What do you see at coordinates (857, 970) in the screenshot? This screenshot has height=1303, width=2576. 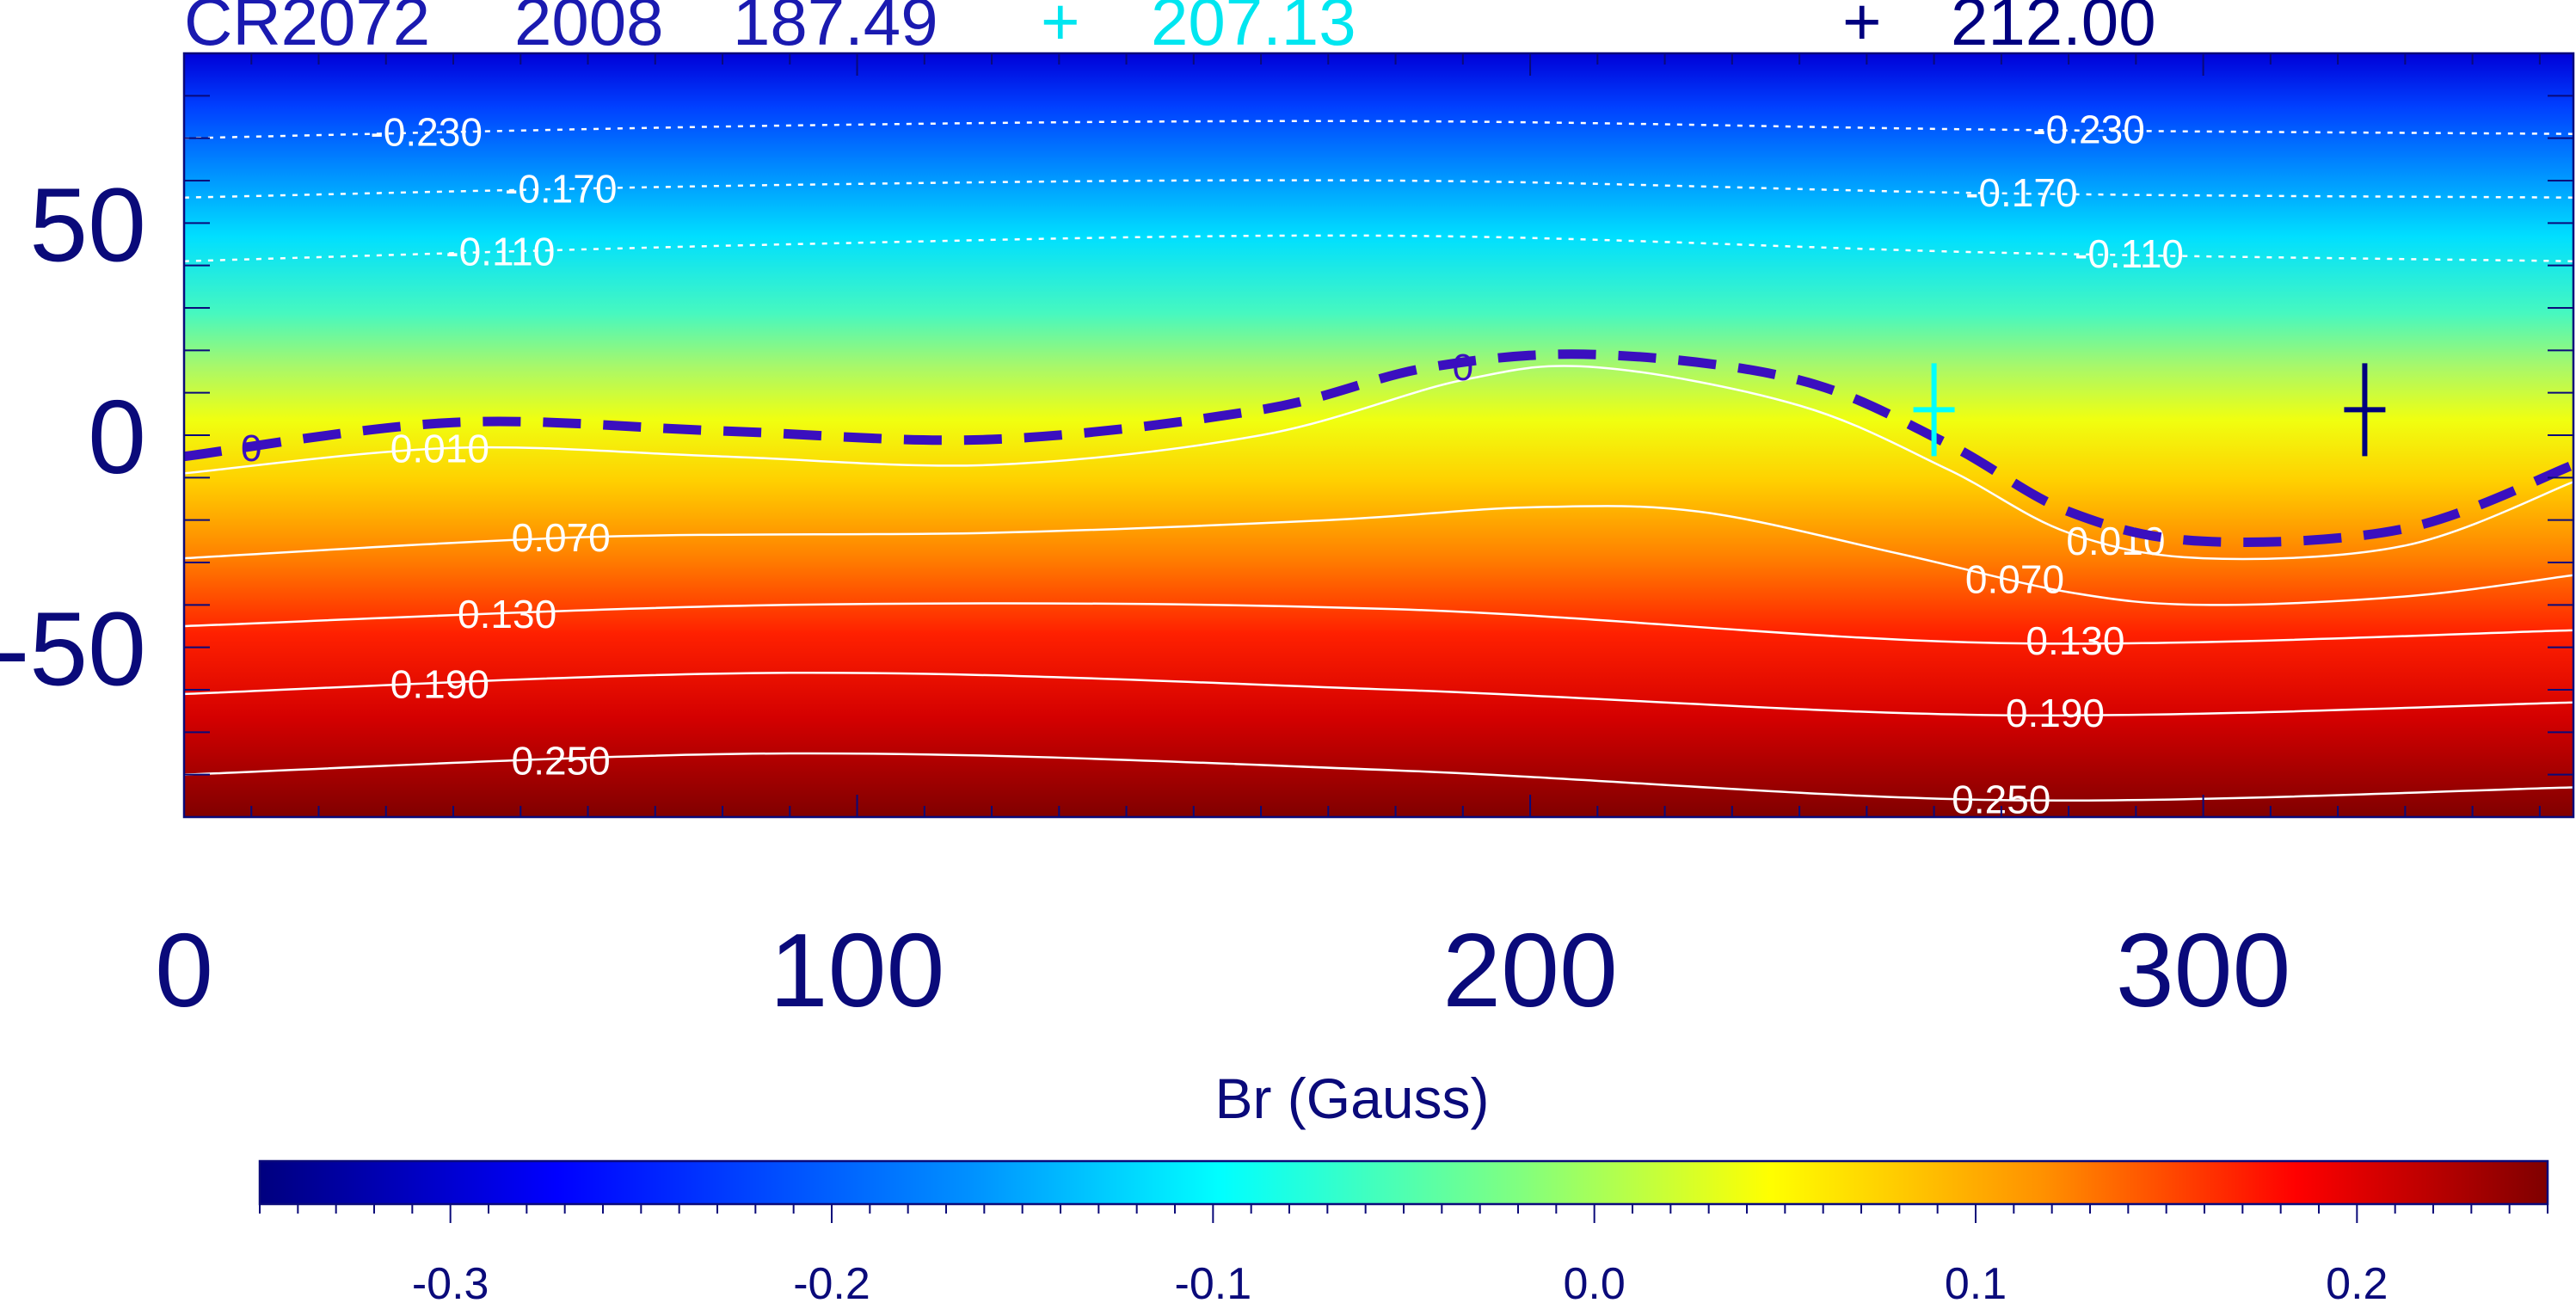 I see `x-tick-label: 100` at bounding box center [857, 970].